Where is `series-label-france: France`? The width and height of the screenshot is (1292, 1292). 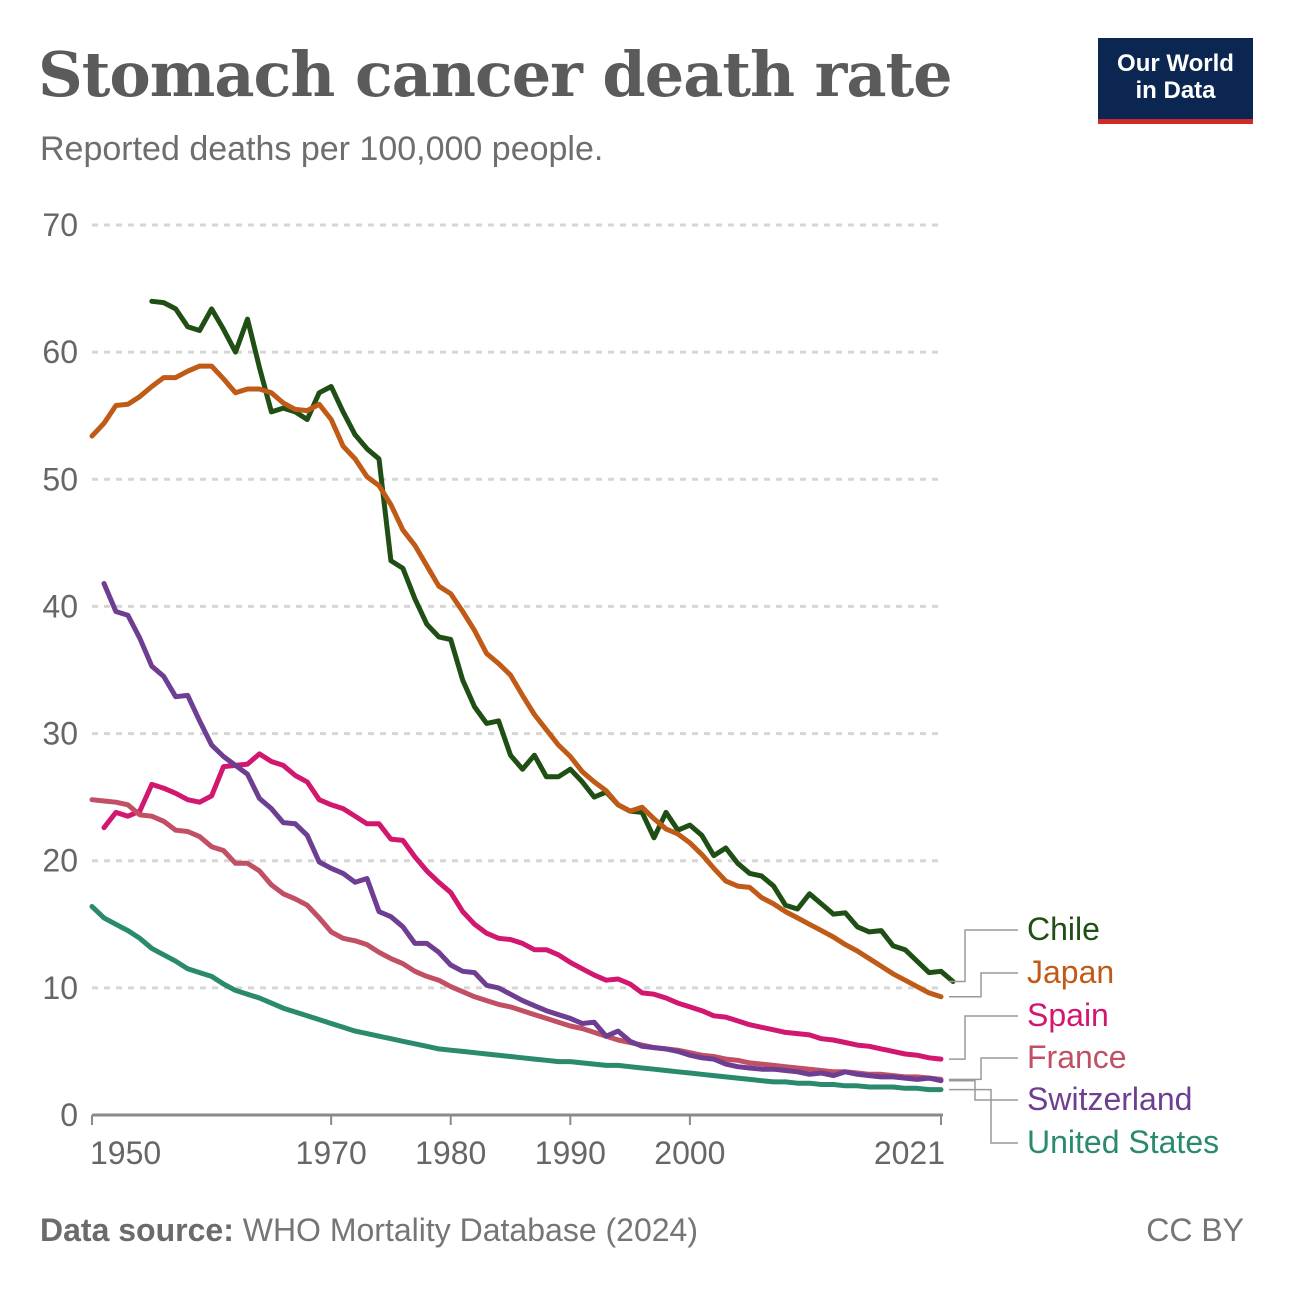
series-label-france: France is located at coordinates (1077, 1057).